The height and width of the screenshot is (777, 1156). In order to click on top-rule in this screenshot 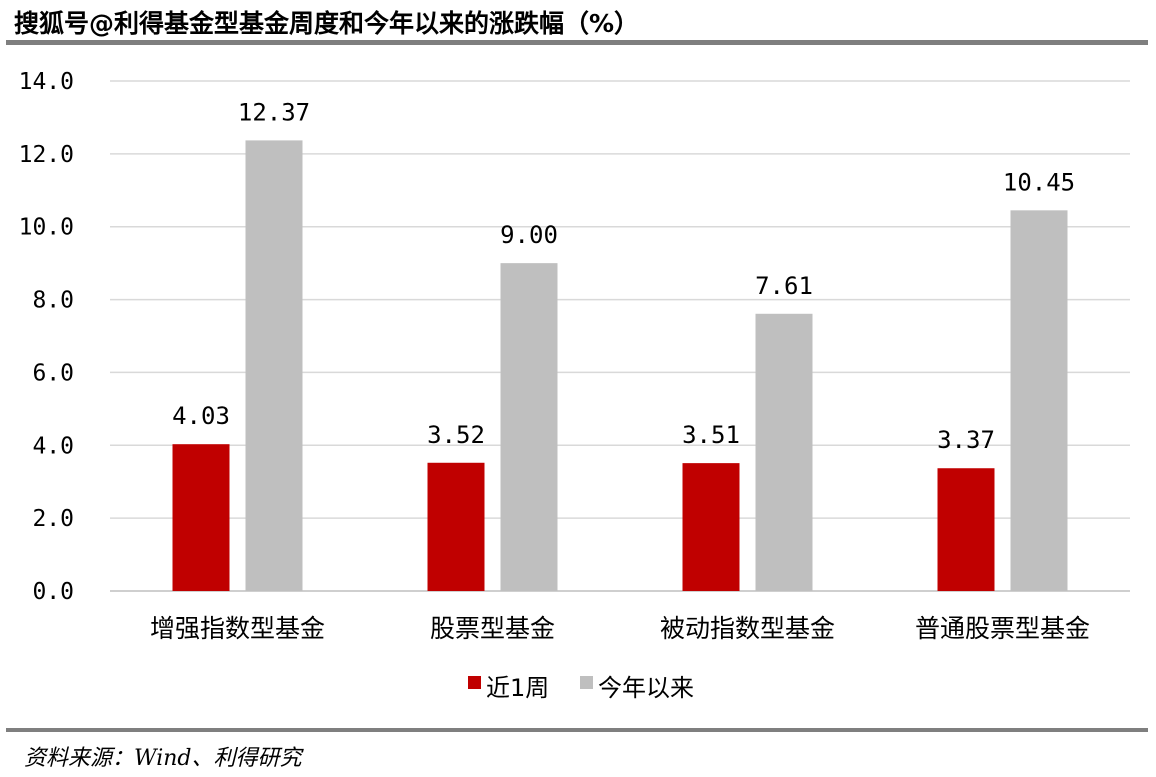, I will do `click(577, 42)`.